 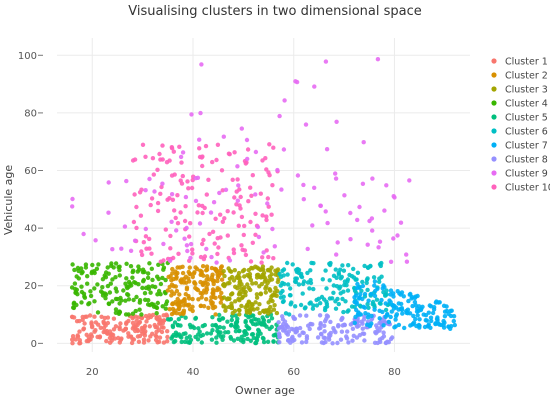 What do you see at coordinates (526, 117) in the screenshot?
I see `legend-label: Cluster 5` at bounding box center [526, 117].